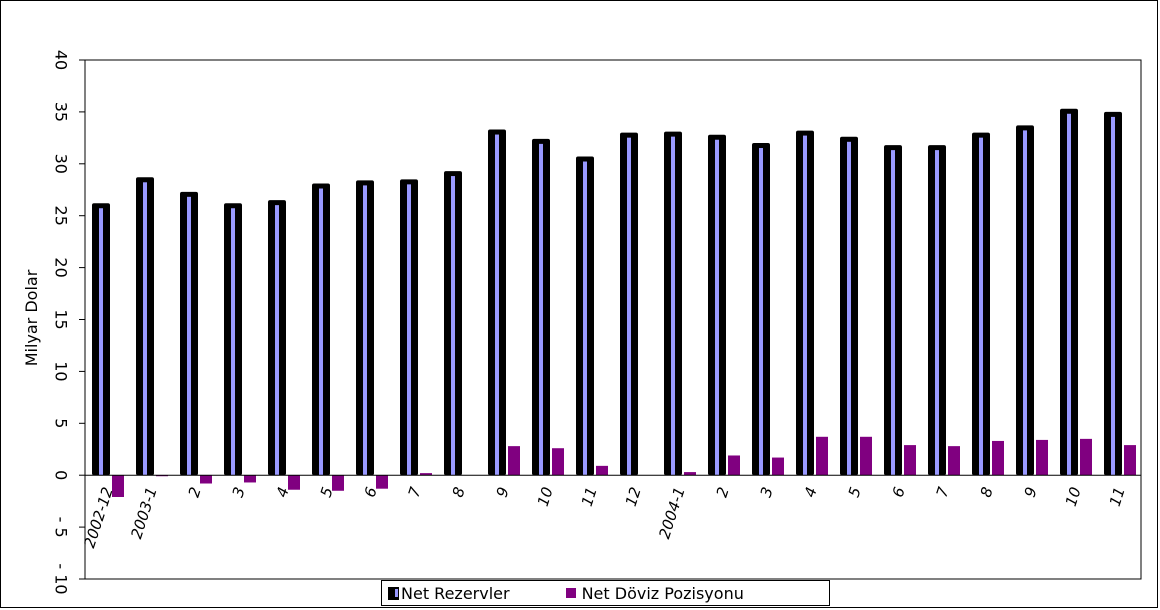  I want to click on y-tick-label: - 5, so click(60, 527).